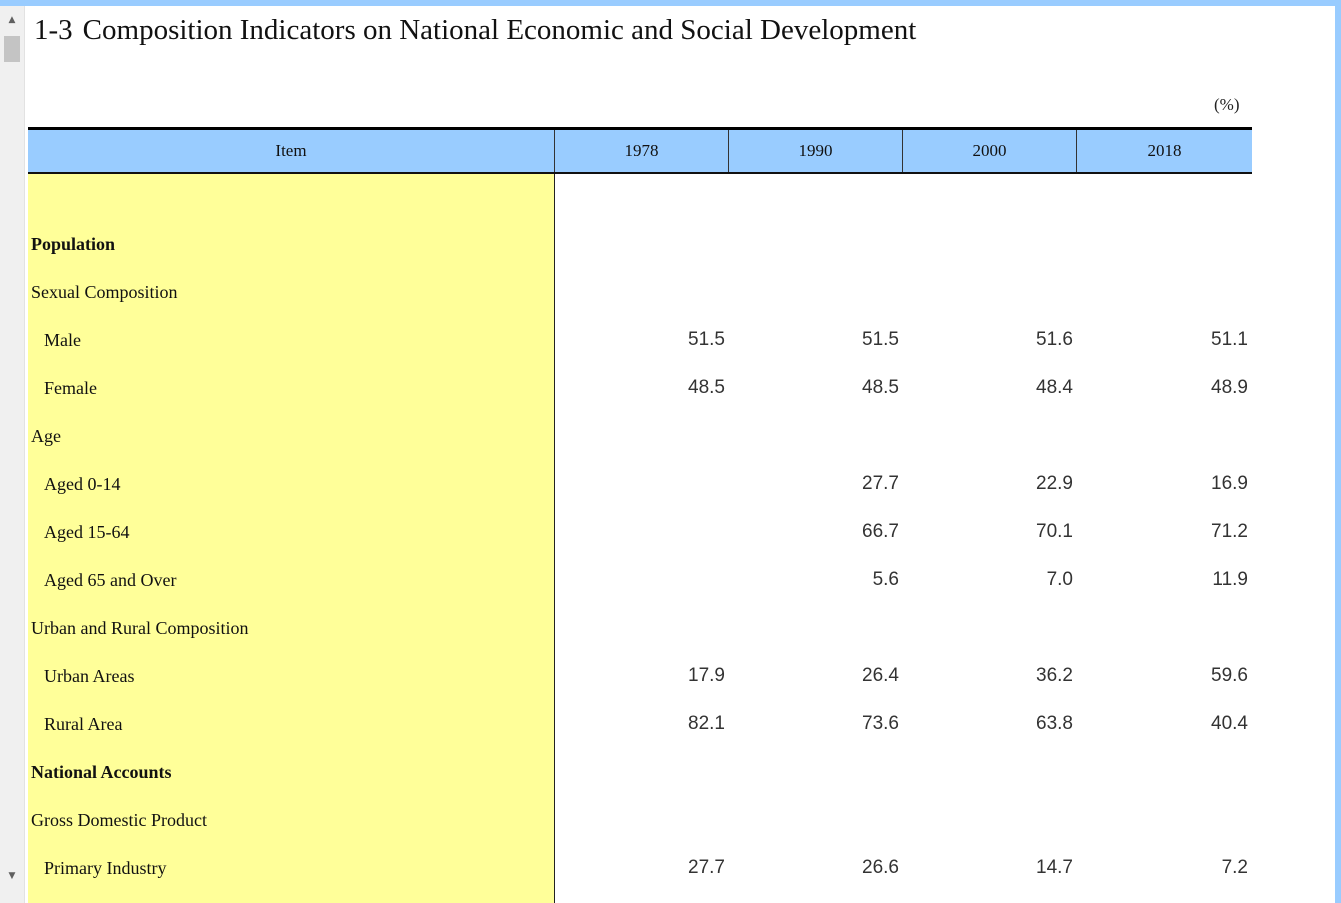 The width and height of the screenshot is (1341, 903). I want to click on cell-2018: 11.9, so click(1230, 579).